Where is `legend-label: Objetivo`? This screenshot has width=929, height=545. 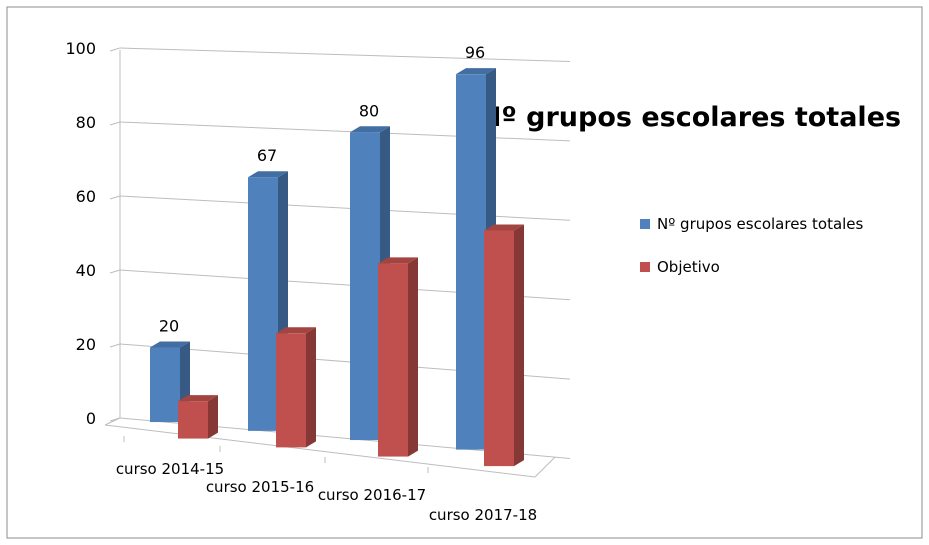 legend-label: Objetivo is located at coordinates (688, 267).